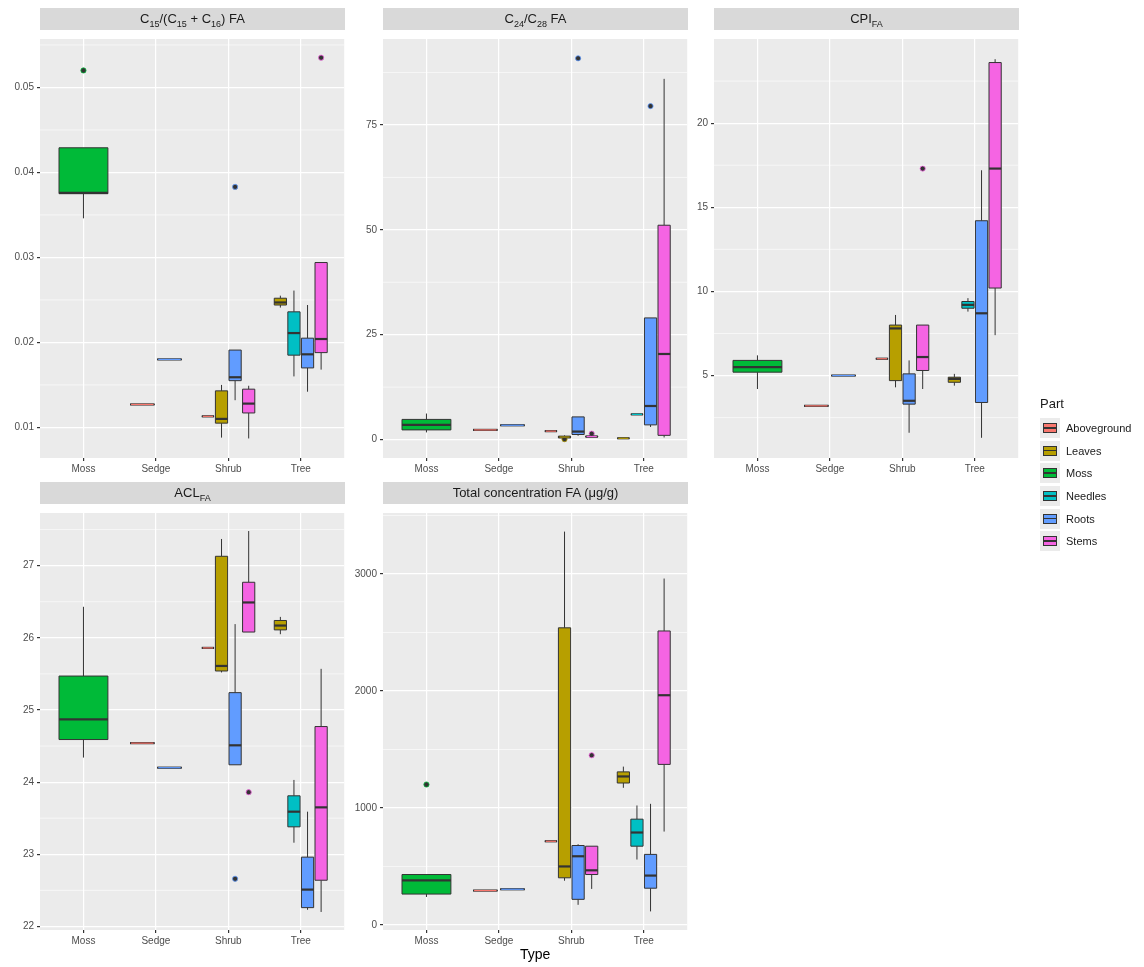  What do you see at coordinates (366, 807) in the screenshot?
I see `y-tick-label: 1000` at bounding box center [366, 807].